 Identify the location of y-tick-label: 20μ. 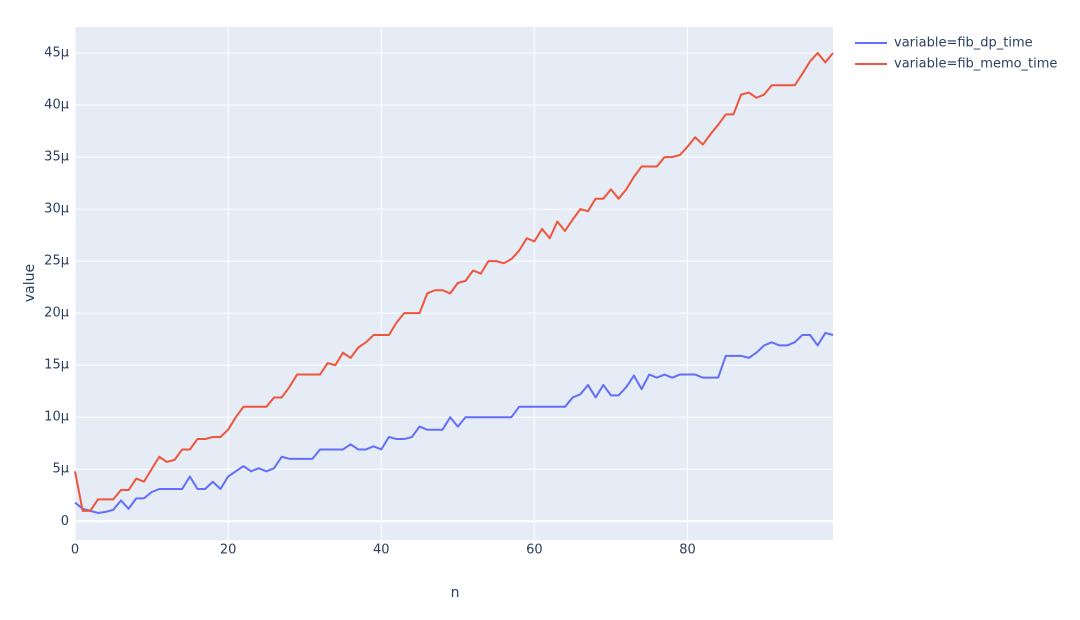
(56, 313).